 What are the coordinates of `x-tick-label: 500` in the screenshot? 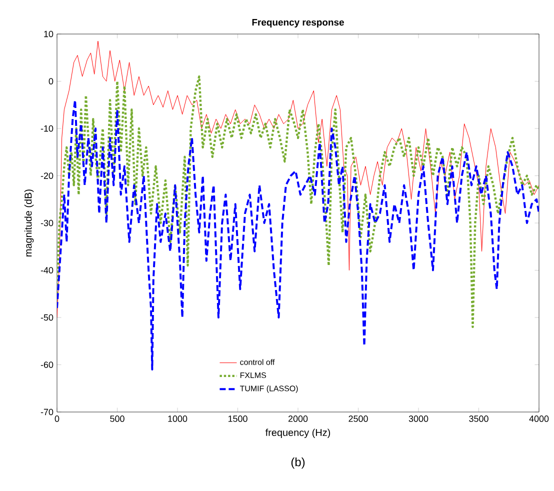 It's located at (117, 419).